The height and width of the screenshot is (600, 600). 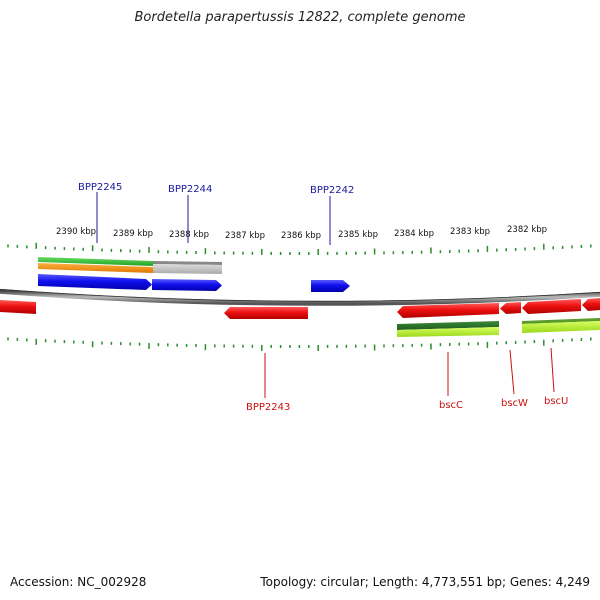 I want to click on gene-label-BPP2242: BPP2242, so click(x=332, y=190).